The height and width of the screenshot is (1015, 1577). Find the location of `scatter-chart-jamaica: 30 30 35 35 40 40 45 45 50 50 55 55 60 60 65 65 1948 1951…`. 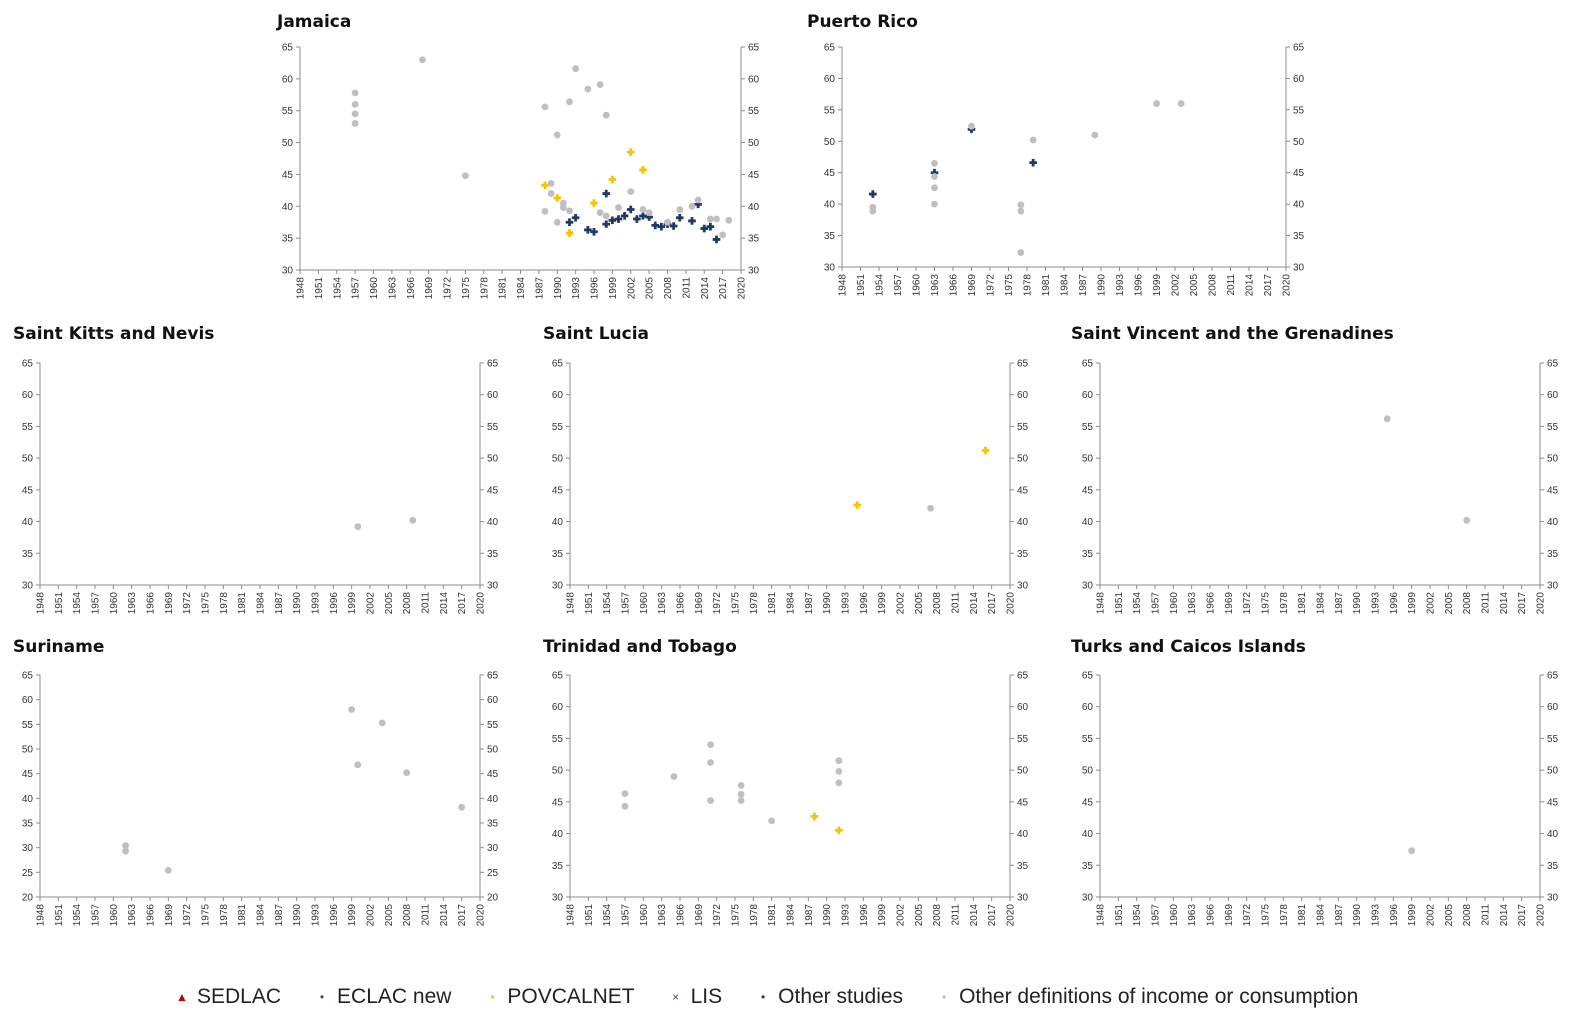

scatter-chart-jamaica: 30 30 35 35 40 40 45 45 50 50 55 55 60 60 65 65 1948 1951… is located at coordinates (521, 171).